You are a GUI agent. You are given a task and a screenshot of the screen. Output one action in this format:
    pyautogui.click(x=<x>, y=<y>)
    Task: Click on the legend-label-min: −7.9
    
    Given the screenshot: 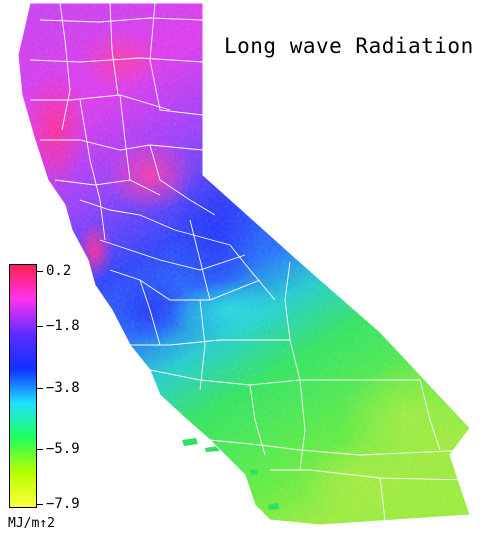 What is the action you would take?
    pyautogui.click(x=63, y=504)
    